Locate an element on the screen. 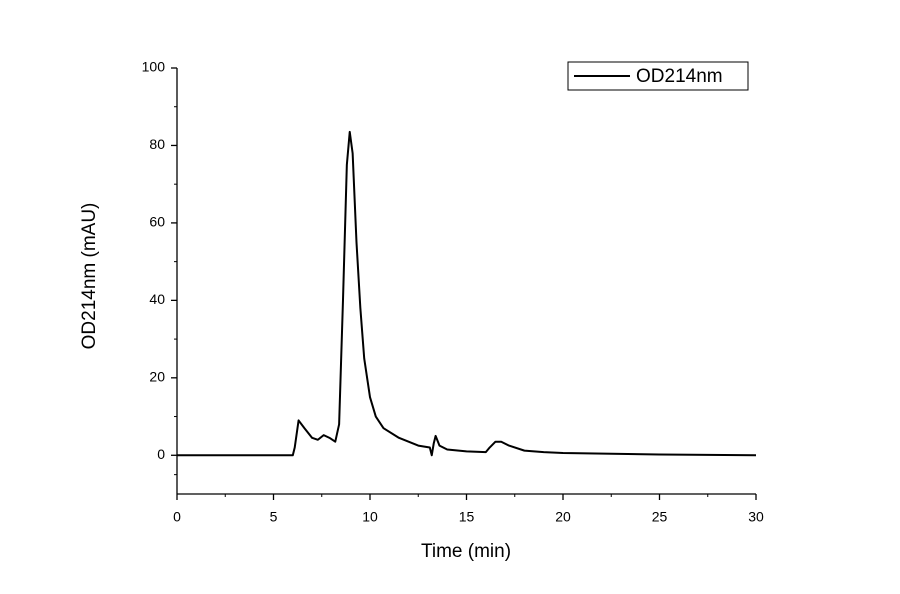 The image size is (900, 594). legend-label: OD214nm is located at coordinates (679, 76).